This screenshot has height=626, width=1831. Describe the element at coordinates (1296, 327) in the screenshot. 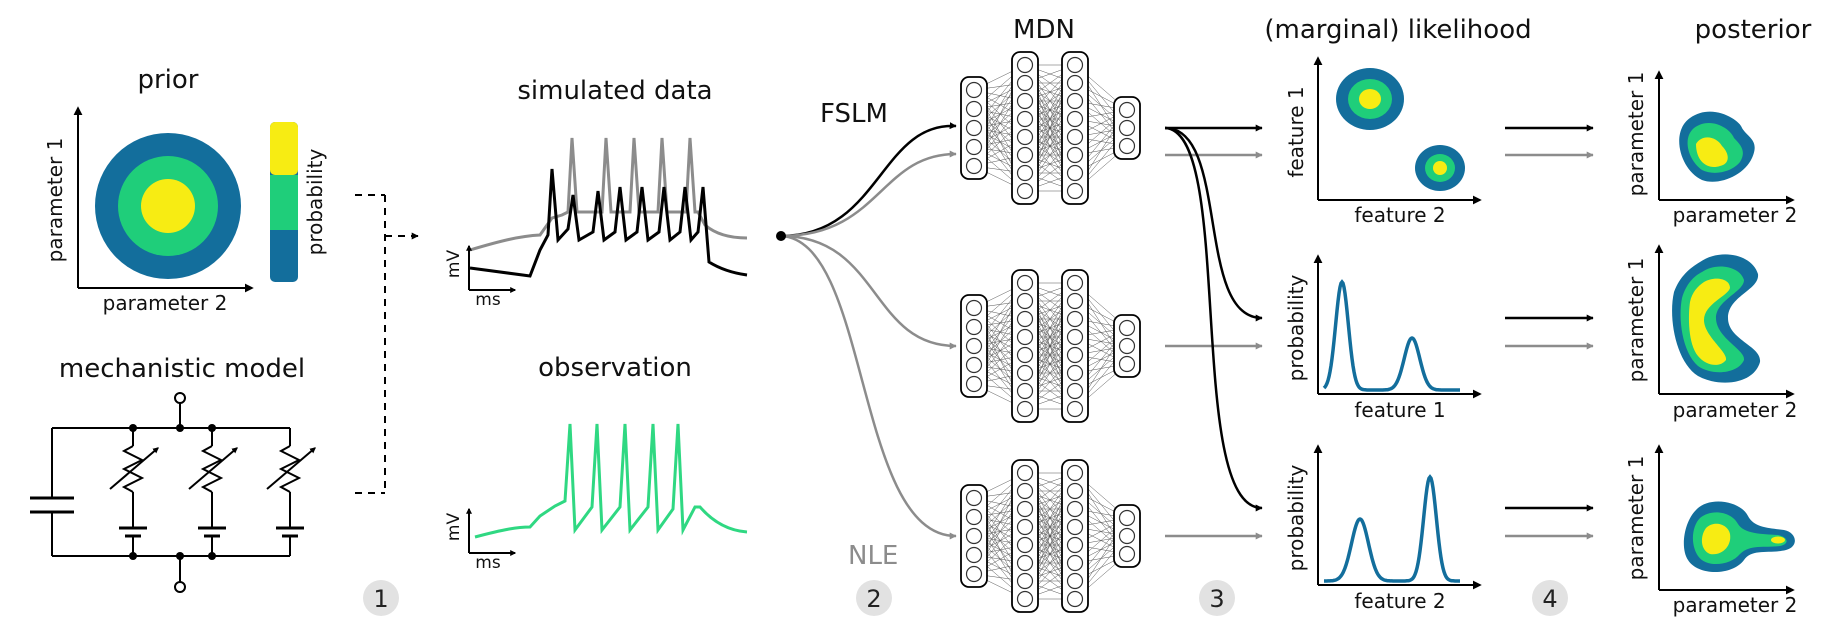

I see `likelihood-2-ylabel: probability` at that location.